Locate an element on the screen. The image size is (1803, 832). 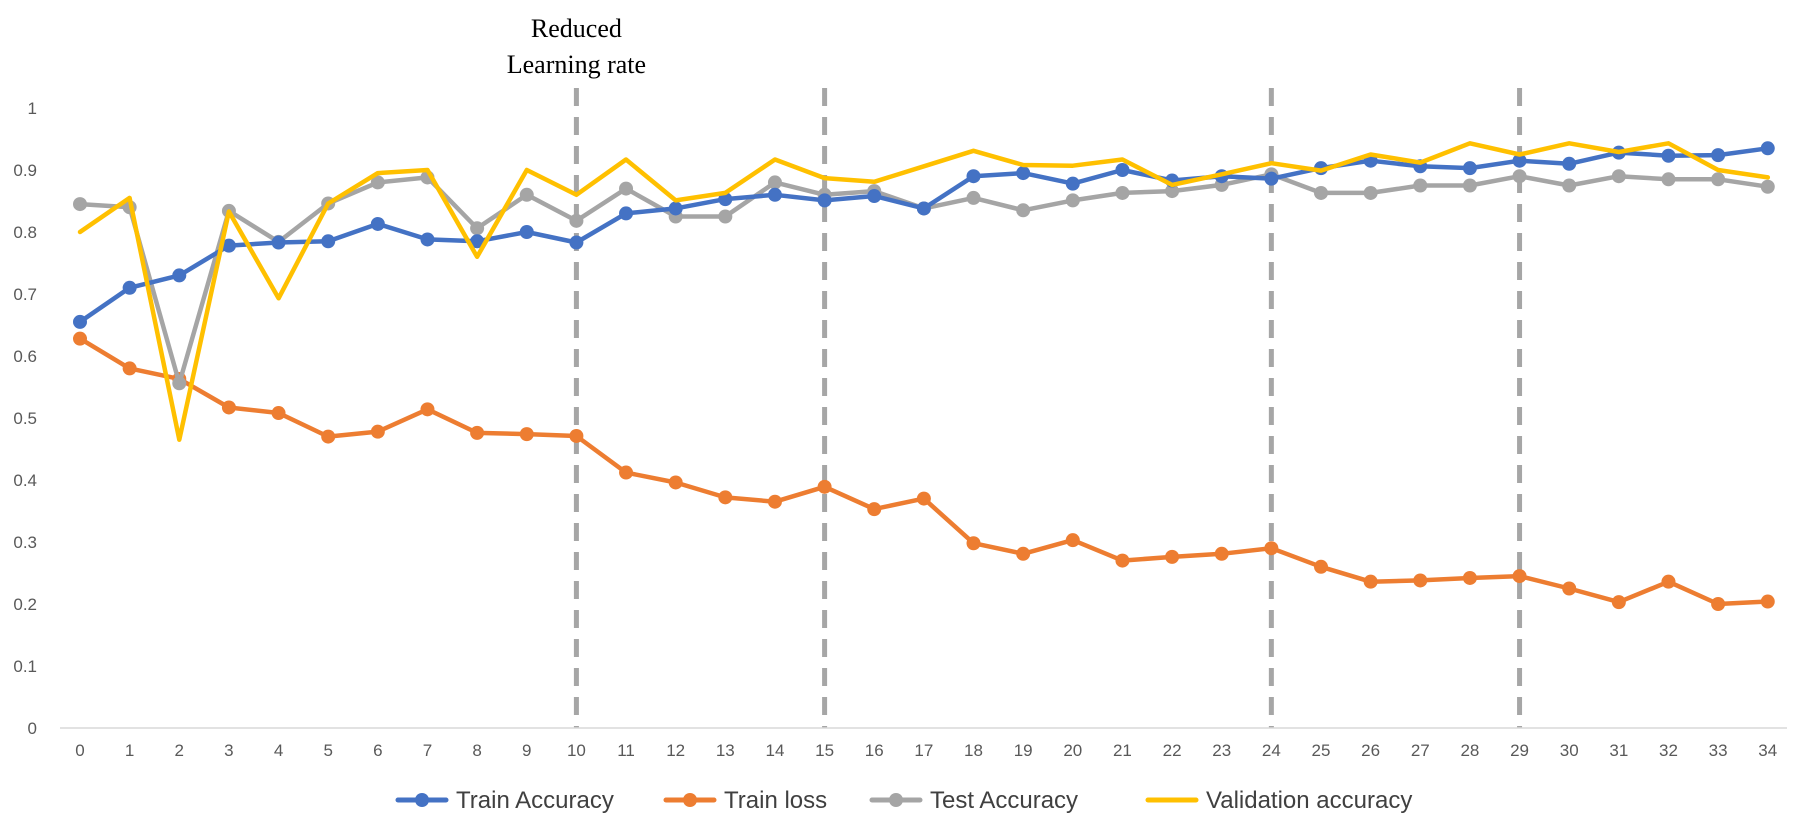
x-tick-label: 7 is located at coordinates (427, 750).